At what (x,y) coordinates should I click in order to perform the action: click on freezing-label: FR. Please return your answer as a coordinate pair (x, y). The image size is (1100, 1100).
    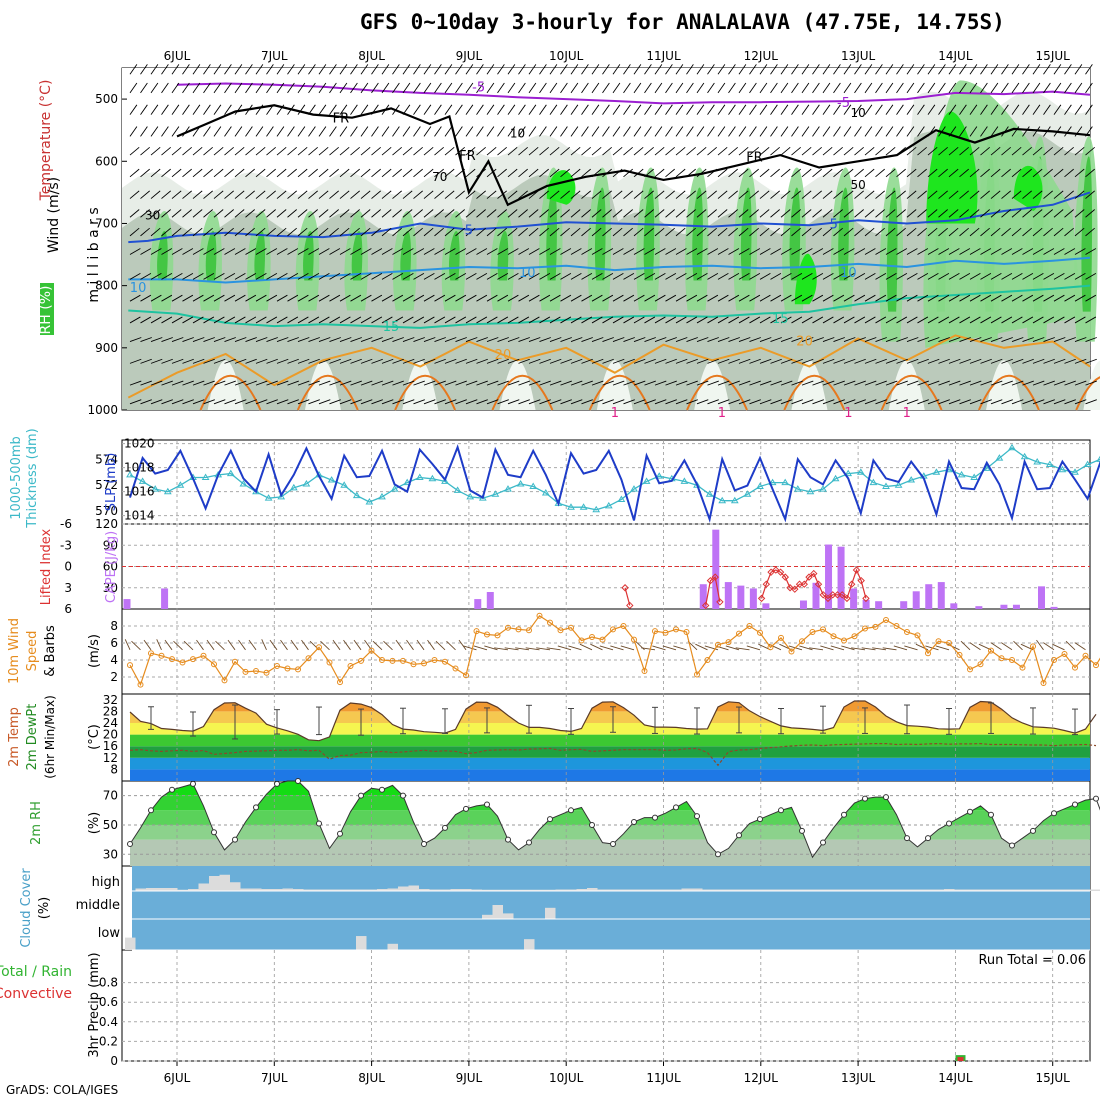
    Looking at the image, I should click on (754, 157).